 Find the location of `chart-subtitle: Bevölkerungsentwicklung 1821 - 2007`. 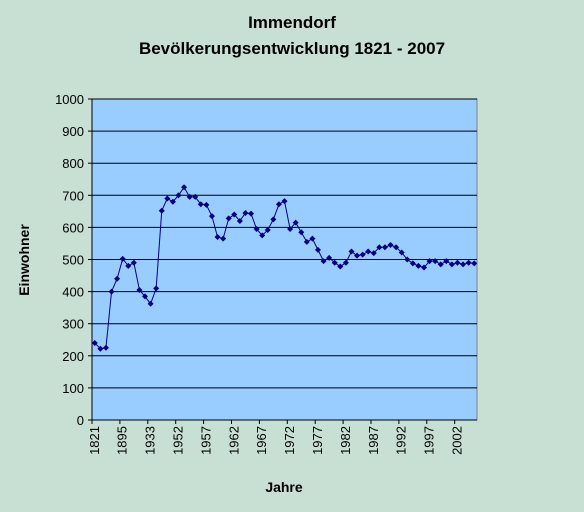

chart-subtitle: Bevölkerungsentwicklung 1821 - 2007 is located at coordinates (292, 48).